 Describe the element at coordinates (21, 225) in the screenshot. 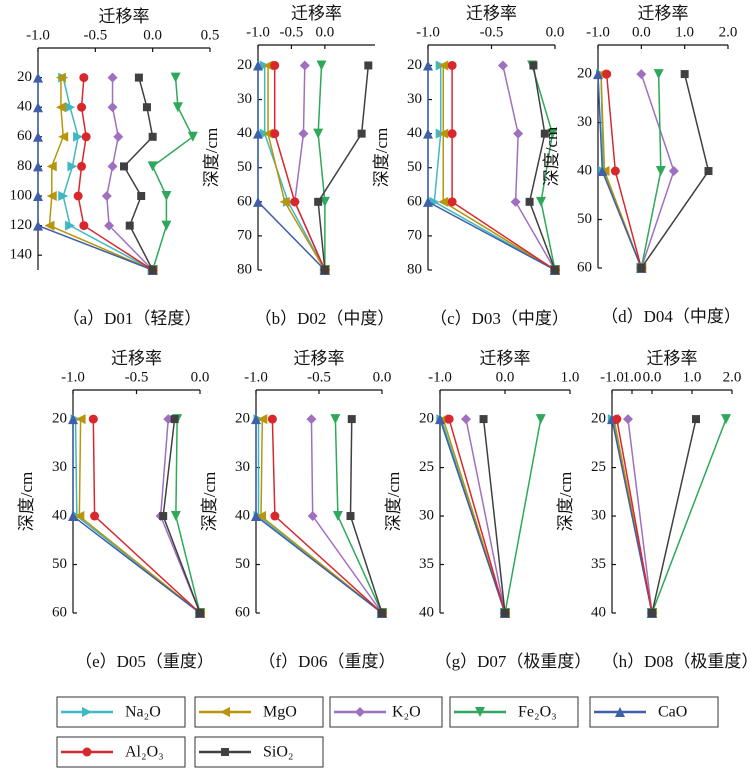

I see `y-tick-label: 120` at that location.